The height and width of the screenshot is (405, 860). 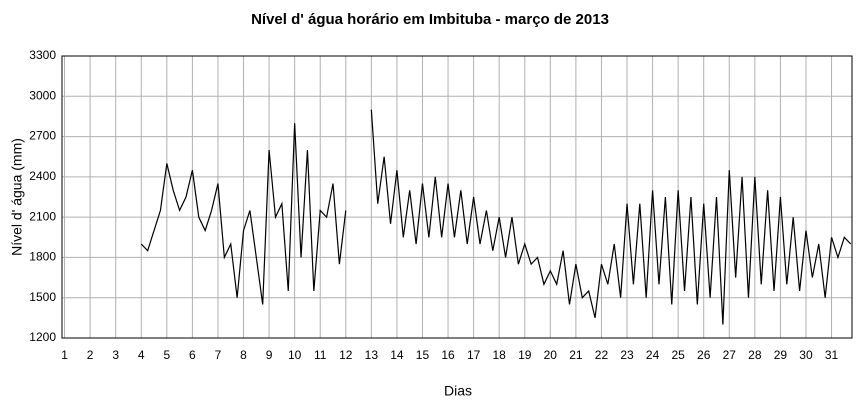 I want to click on y-tick-label: 1200, so click(x=42, y=337).